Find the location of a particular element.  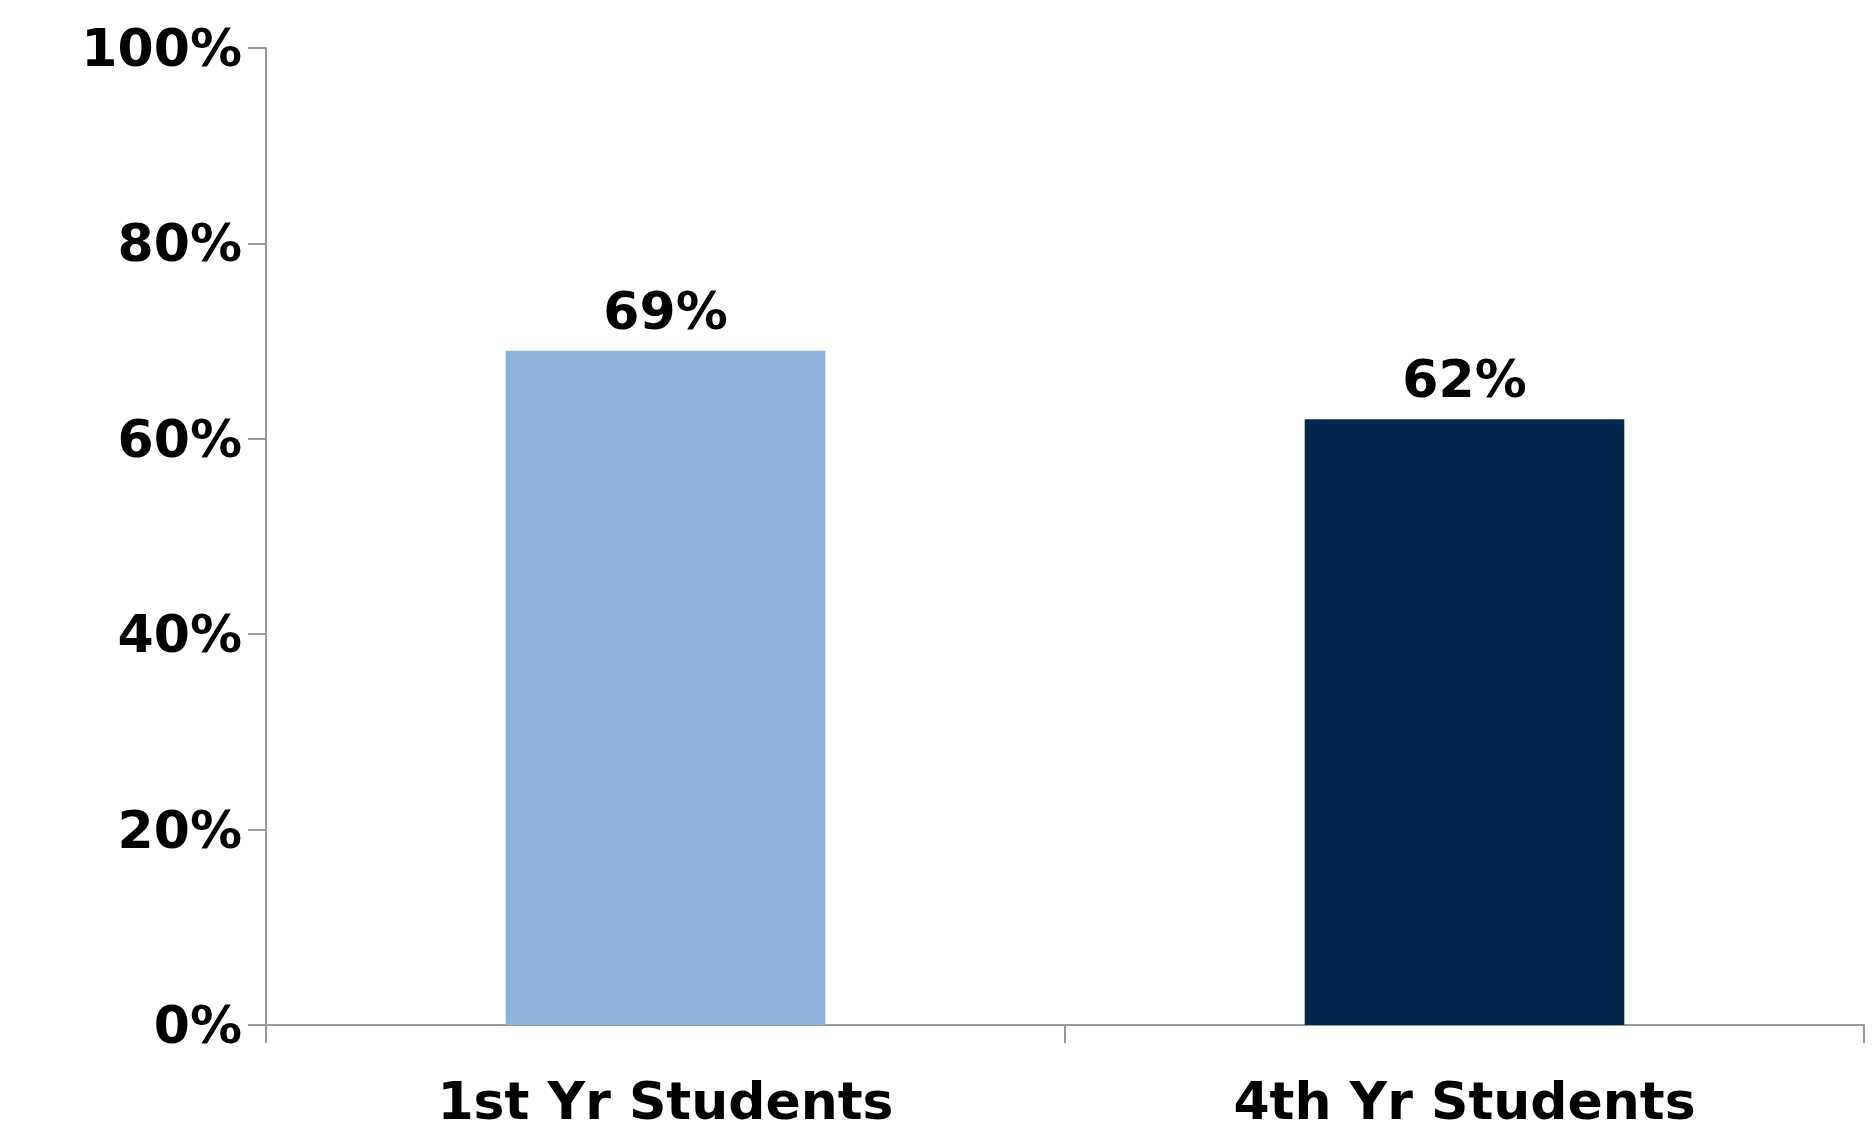

x-tick-label: 1st Yr Students is located at coordinates (665, 1101).